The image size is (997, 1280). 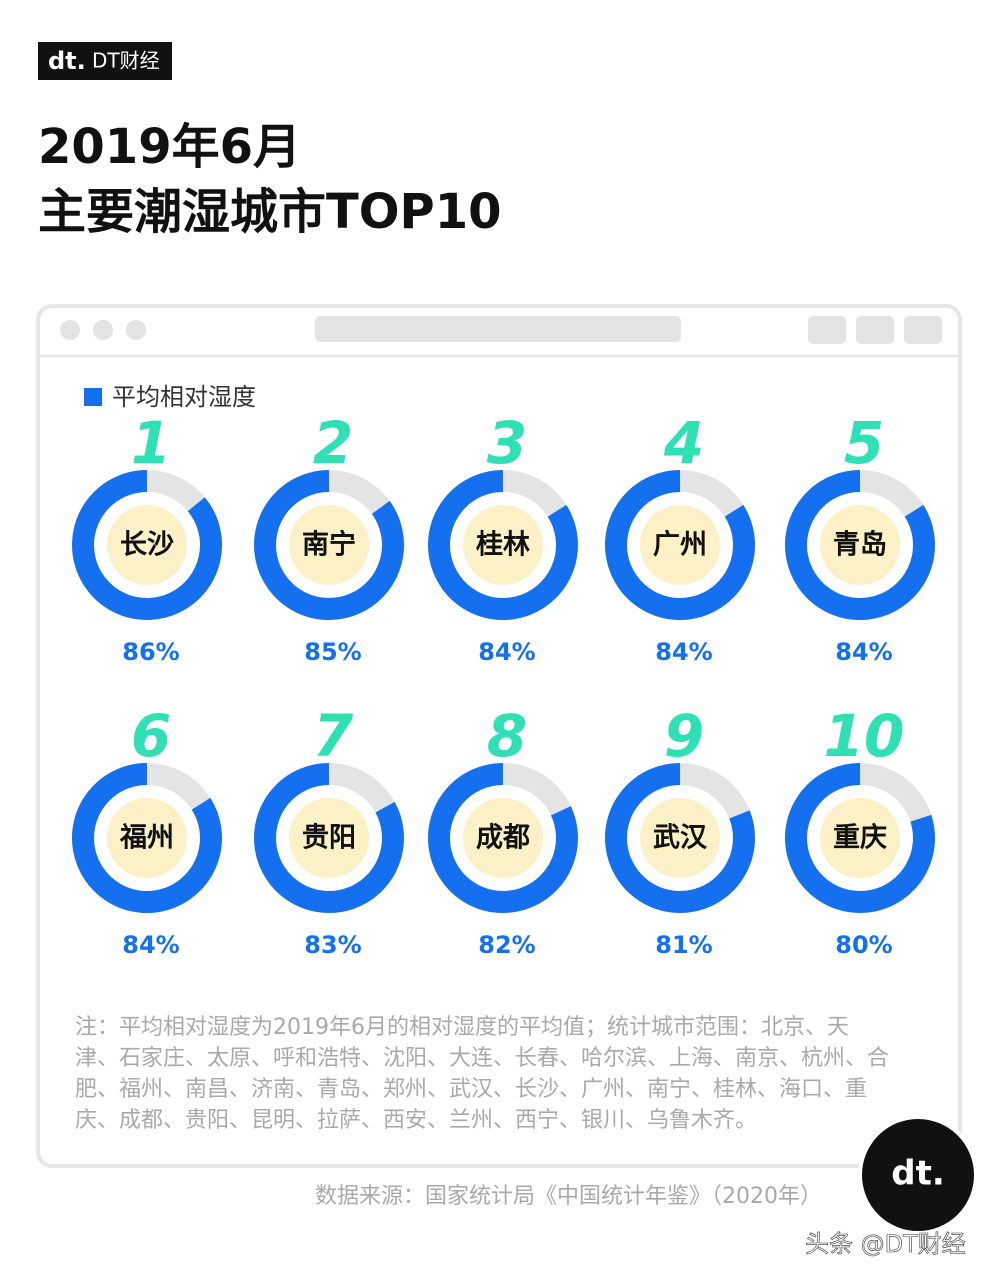 What do you see at coordinates (184, 397) in the screenshot?
I see `legend-label: 平均相对湿度` at bounding box center [184, 397].